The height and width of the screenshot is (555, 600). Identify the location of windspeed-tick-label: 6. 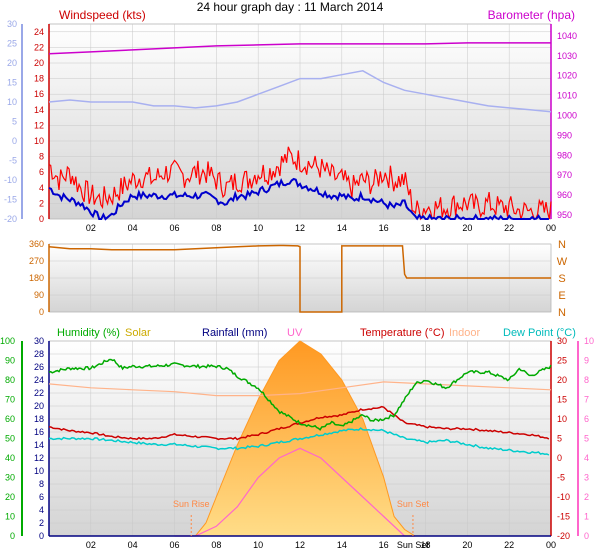
(41, 172).